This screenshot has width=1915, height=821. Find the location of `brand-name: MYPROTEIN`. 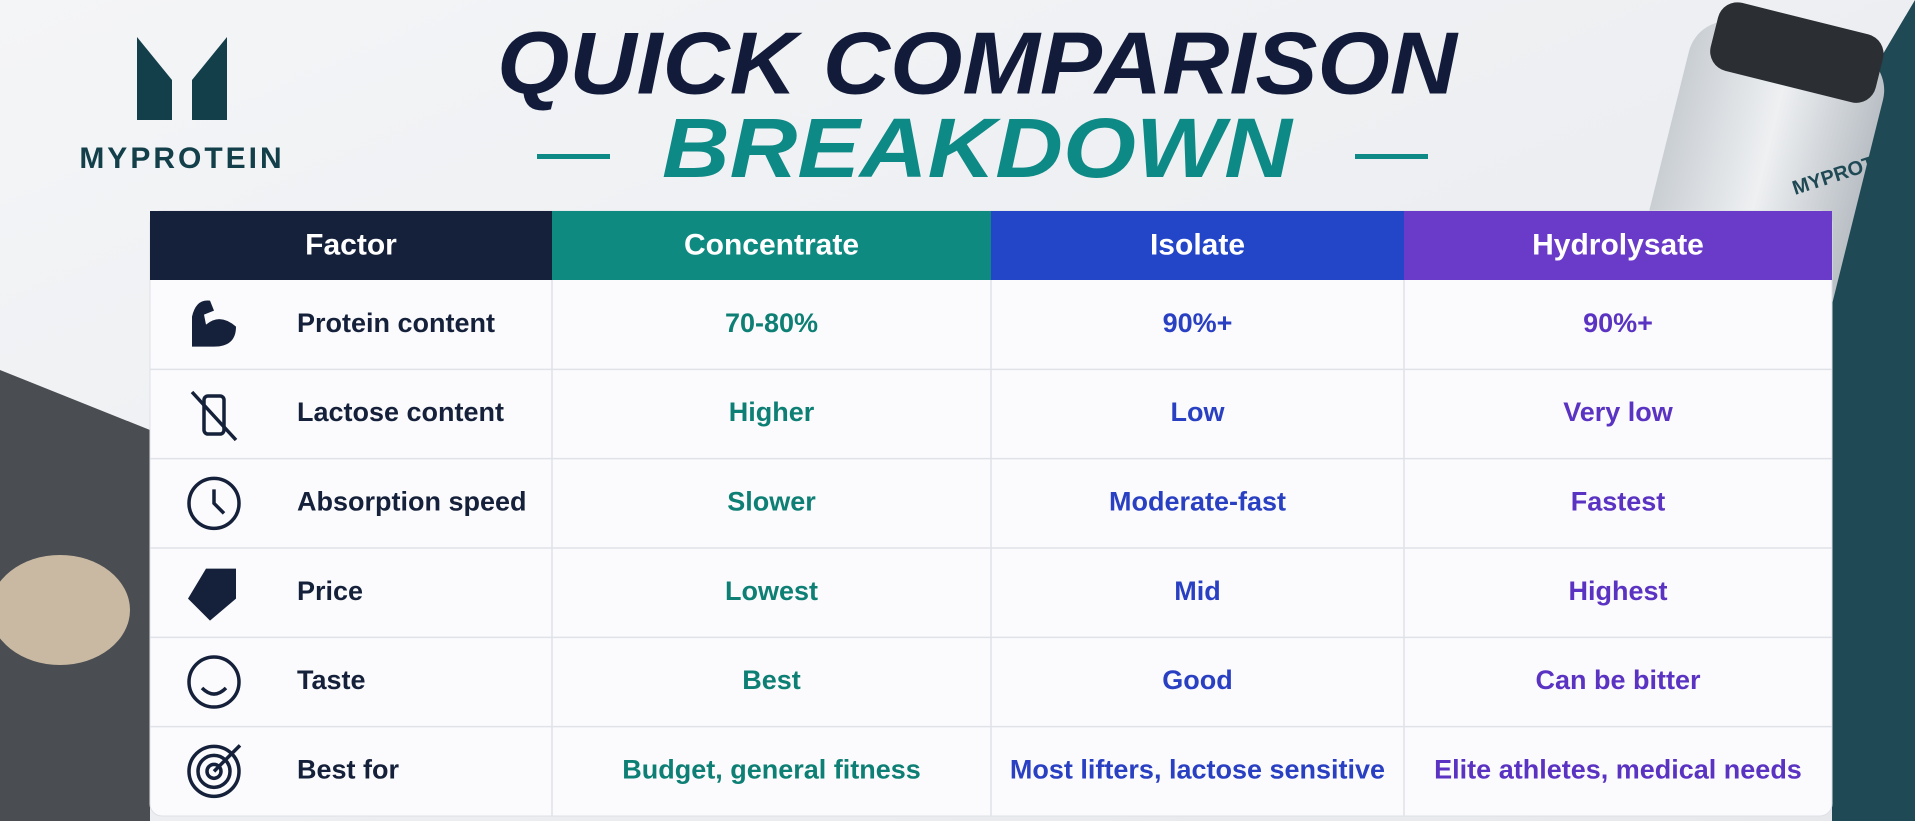

brand-name: MYPROTEIN is located at coordinates (181, 158).